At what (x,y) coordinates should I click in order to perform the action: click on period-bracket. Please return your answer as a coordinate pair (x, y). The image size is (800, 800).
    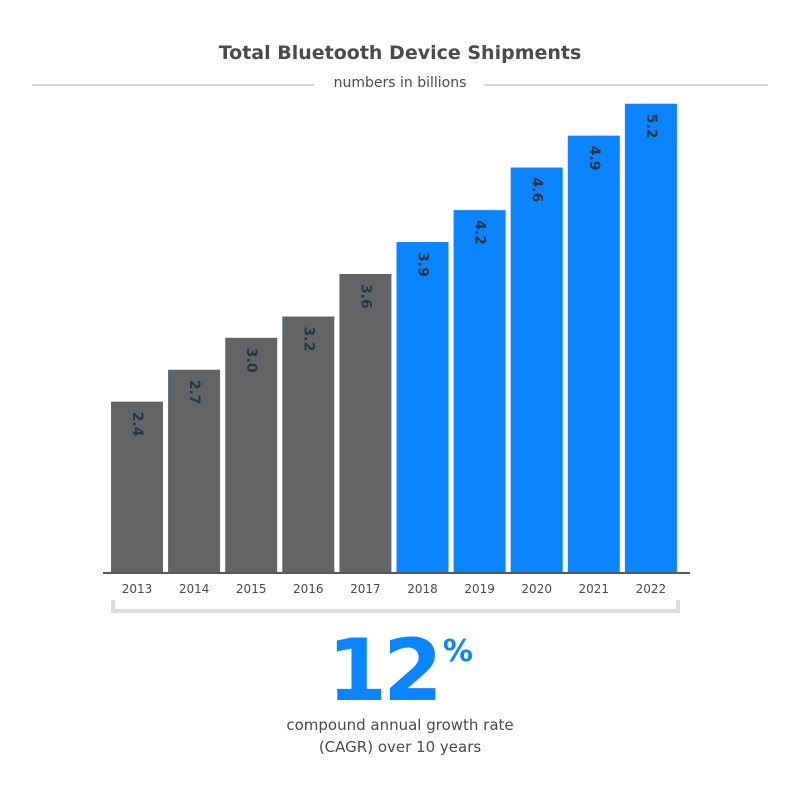
    Looking at the image, I should click on (395, 606).